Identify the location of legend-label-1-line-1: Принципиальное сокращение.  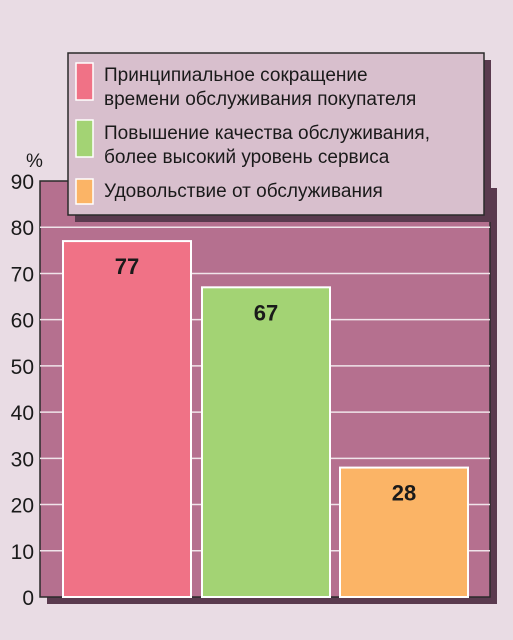
(236, 75).